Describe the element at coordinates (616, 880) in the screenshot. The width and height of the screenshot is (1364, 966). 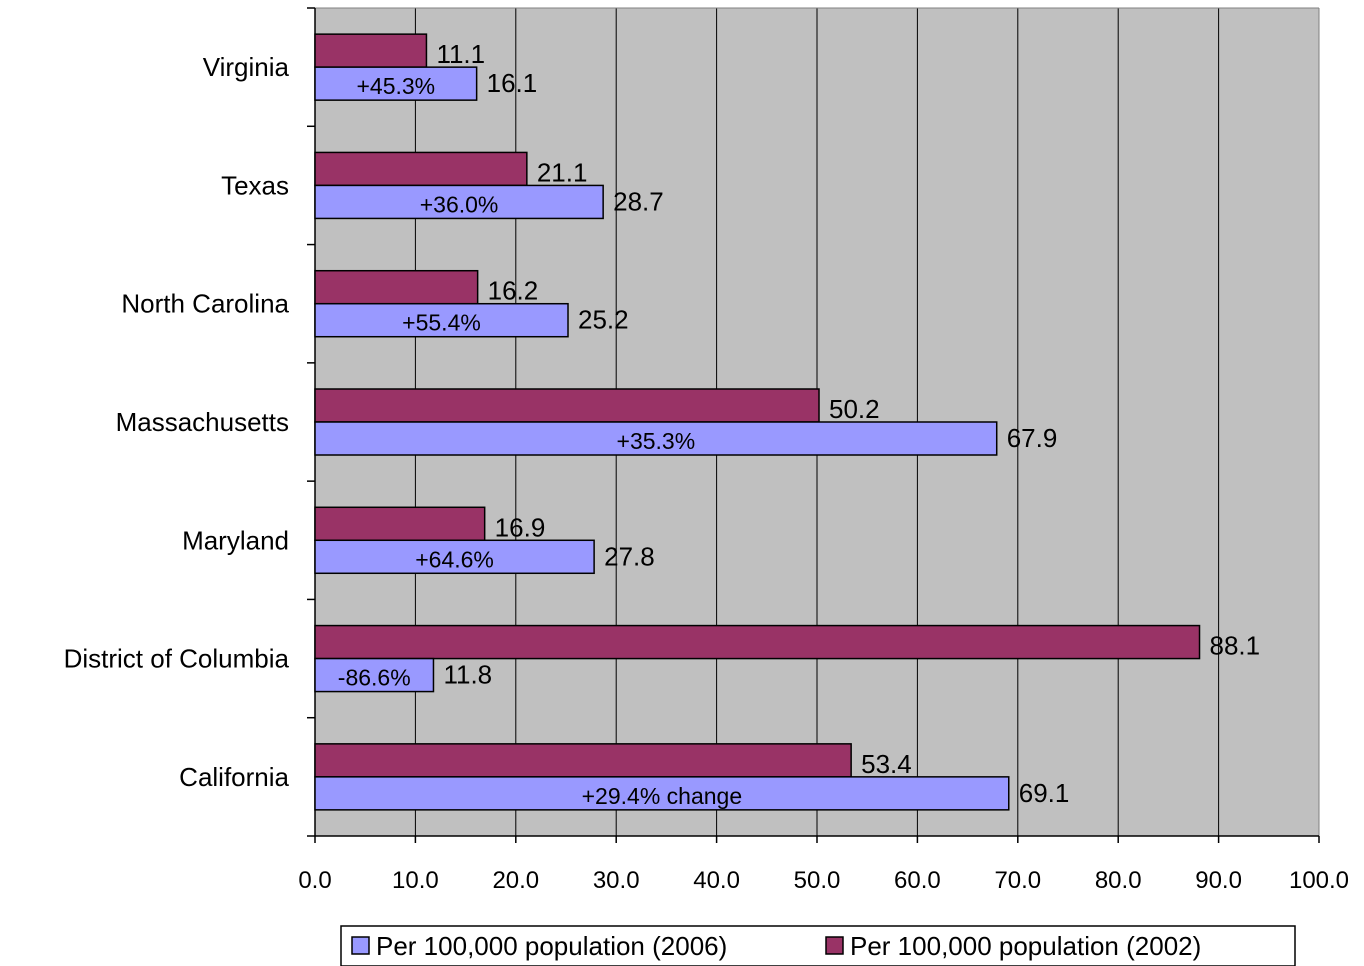
I see `x-tick-label: 30.0` at that location.